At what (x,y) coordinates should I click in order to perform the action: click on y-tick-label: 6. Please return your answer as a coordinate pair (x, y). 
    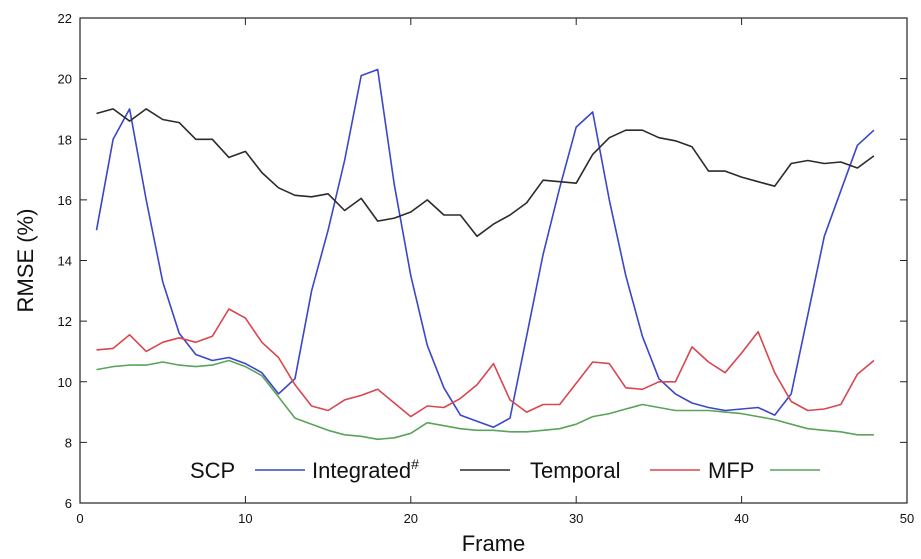
    Looking at the image, I should click on (68, 503).